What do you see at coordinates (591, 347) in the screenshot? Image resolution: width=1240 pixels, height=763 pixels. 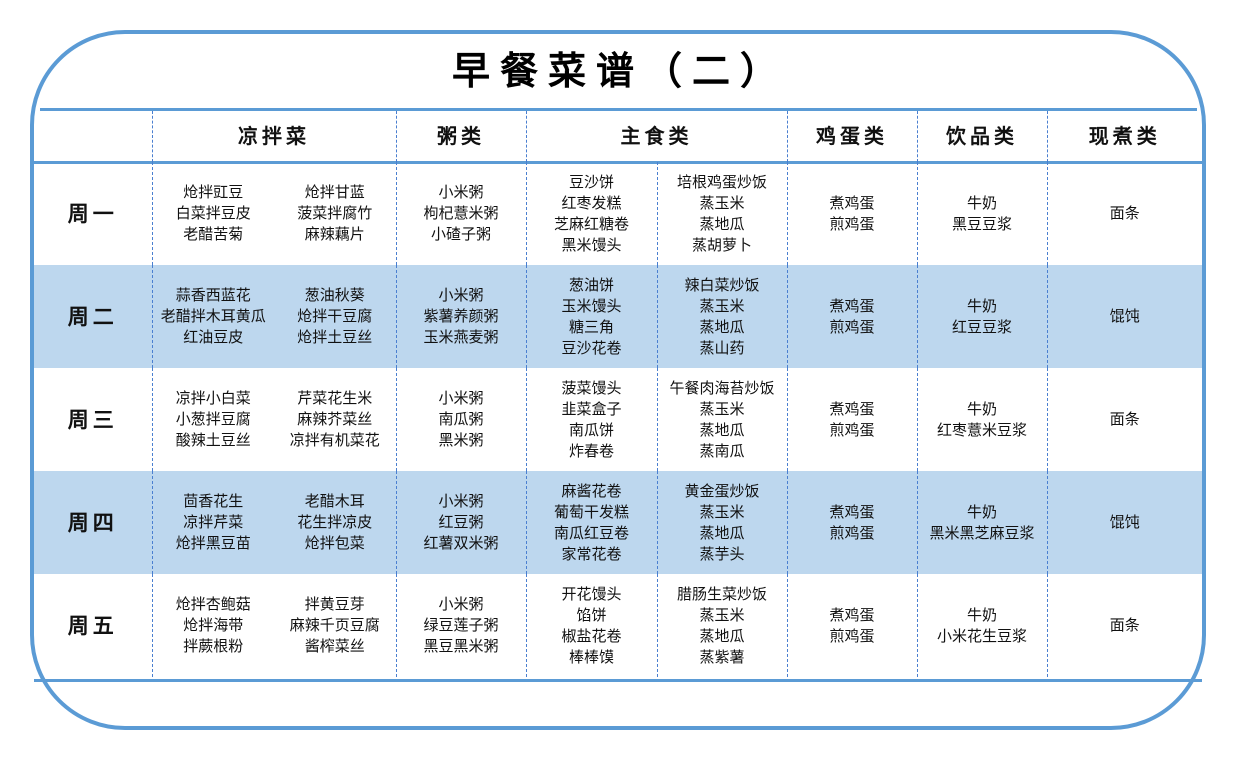 I see `menu-item: 豆沙花卷` at bounding box center [591, 347].